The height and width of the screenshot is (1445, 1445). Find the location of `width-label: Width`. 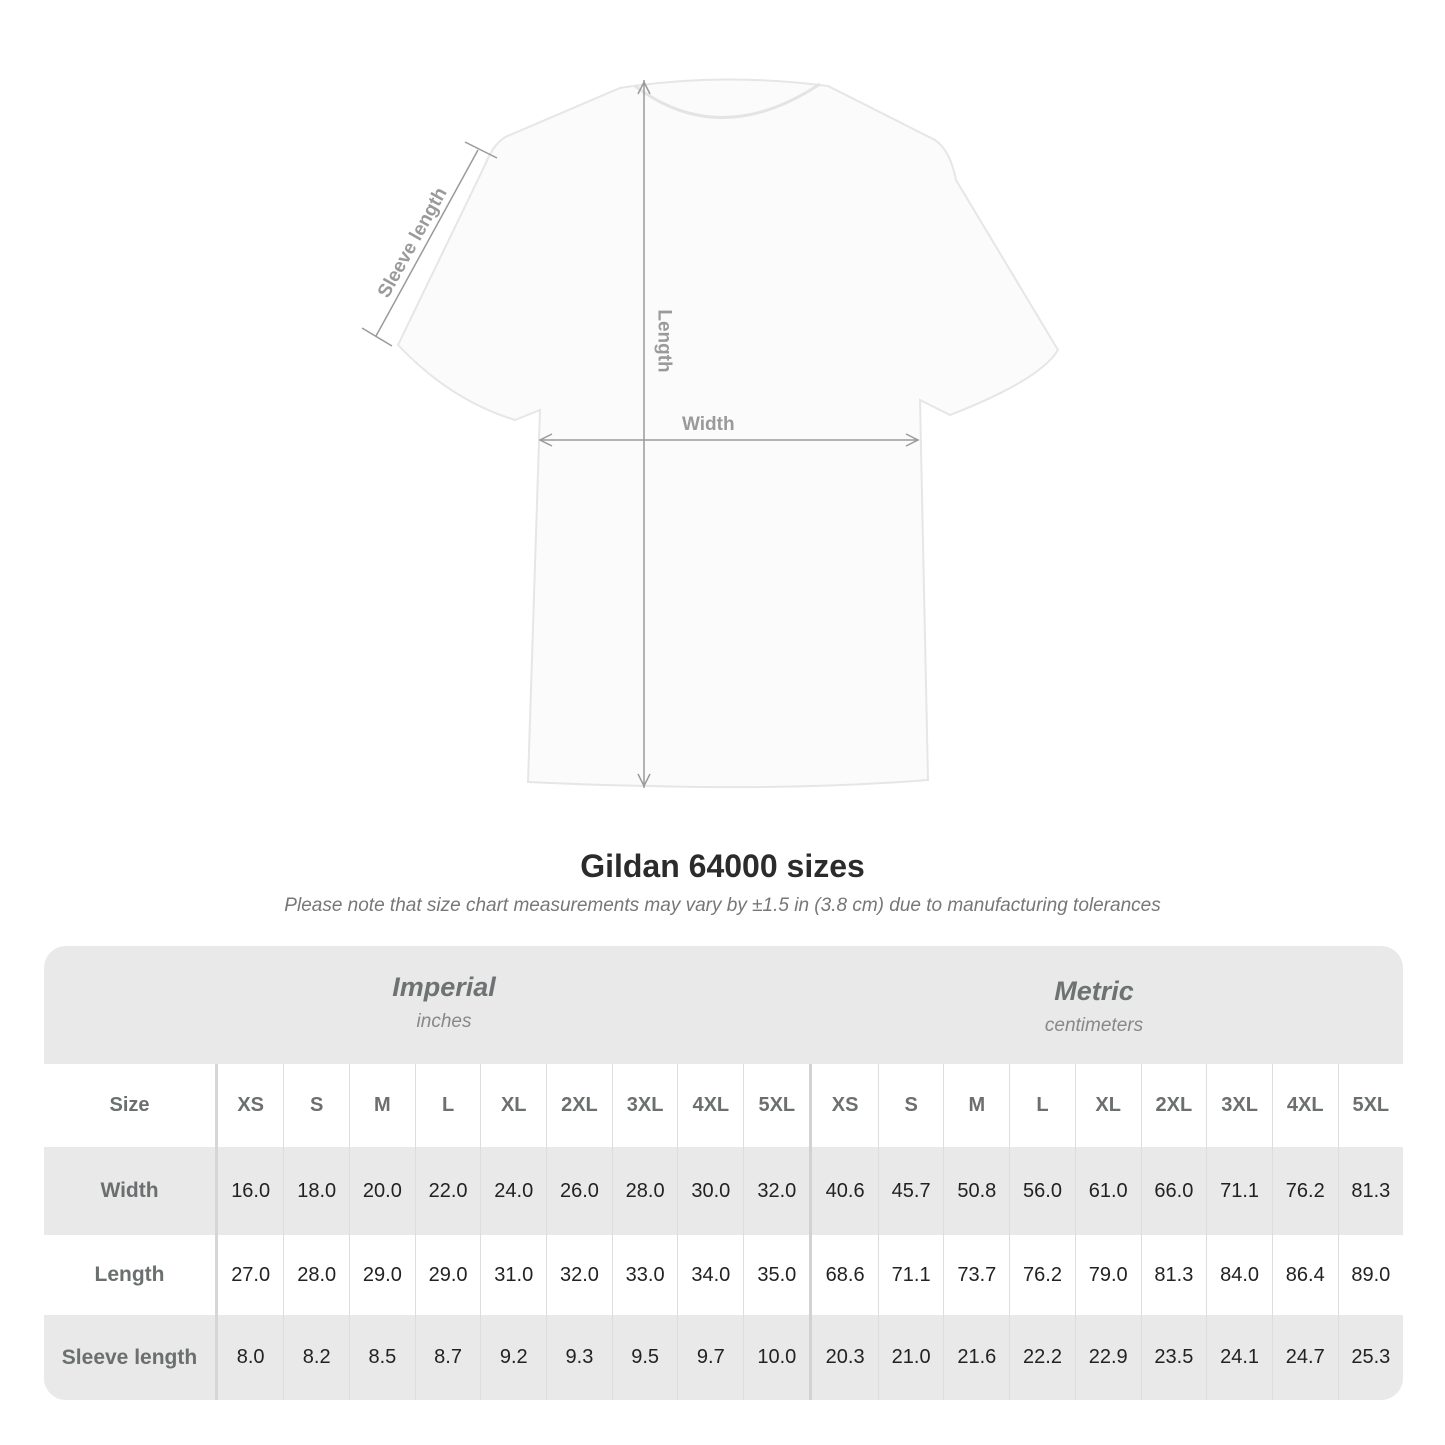

width-label: Width is located at coordinates (708, 424).